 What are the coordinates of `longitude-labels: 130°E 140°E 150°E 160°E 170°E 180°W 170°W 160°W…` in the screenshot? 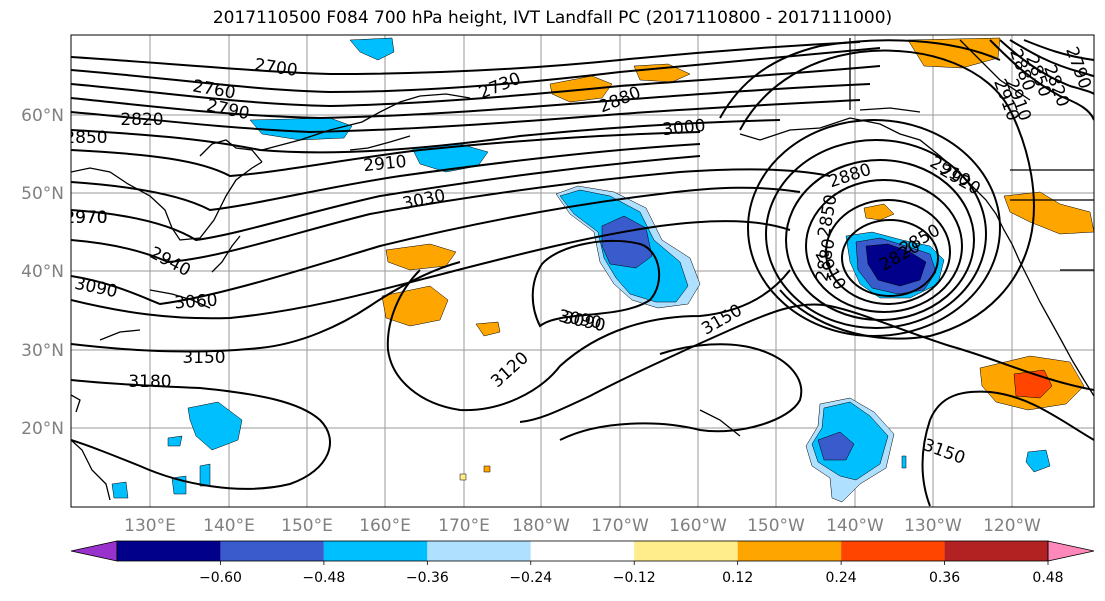 It's located at (582, 526).